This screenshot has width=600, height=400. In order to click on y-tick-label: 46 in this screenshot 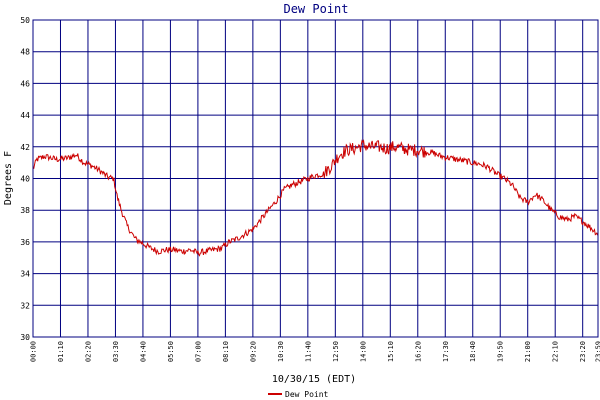, I will do `click(25, 83)`.